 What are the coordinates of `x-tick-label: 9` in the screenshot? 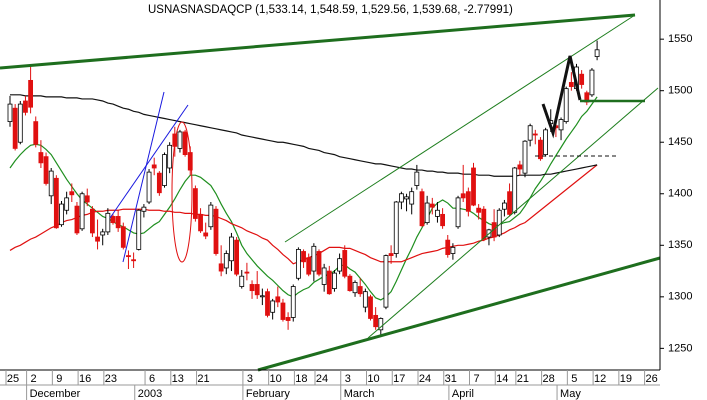 It's located at (59, 379).